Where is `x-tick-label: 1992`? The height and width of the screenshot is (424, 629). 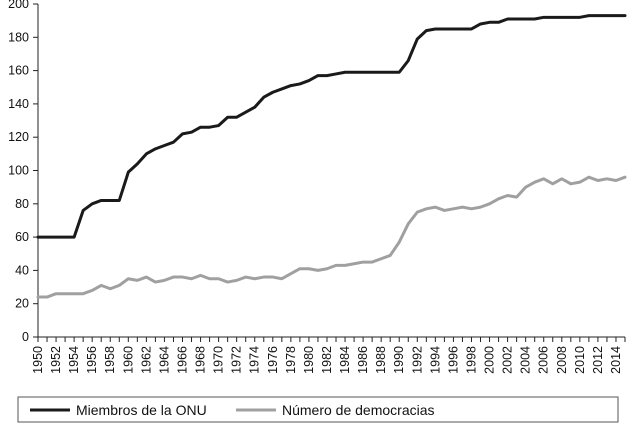
x-tick-label: 1992 is located at coordinates (417, 360).